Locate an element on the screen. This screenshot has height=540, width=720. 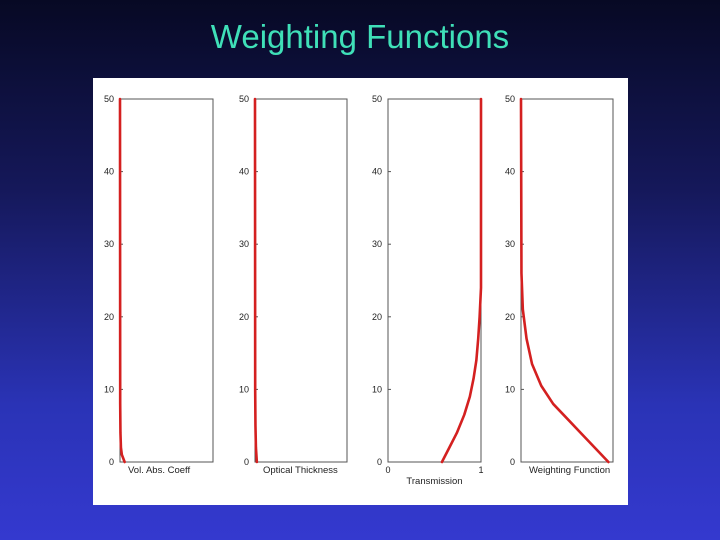
chart-4-ytick-label-20: 20 is located at coordinates (510, 317).